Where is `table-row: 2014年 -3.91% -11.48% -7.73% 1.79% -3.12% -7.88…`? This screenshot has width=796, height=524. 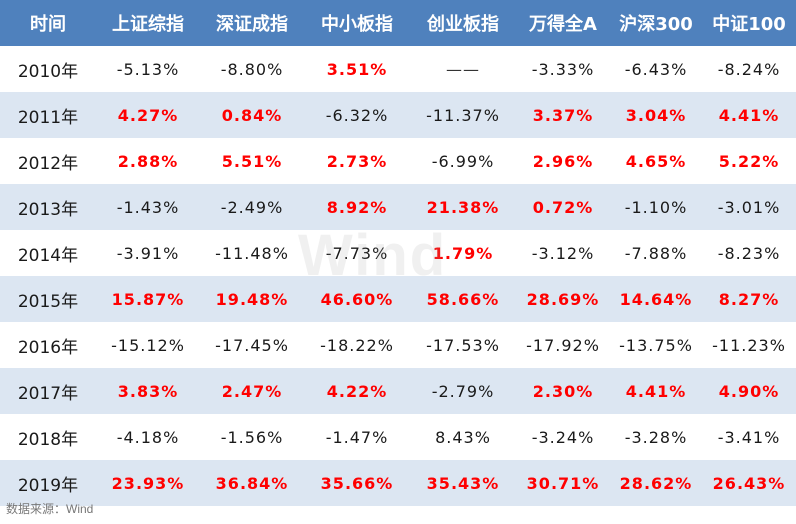 table-row: 2014年 -3.91% -11.48% -7.73% 1.79% -3.12% -7.88… is located at coordinates (398, 253).